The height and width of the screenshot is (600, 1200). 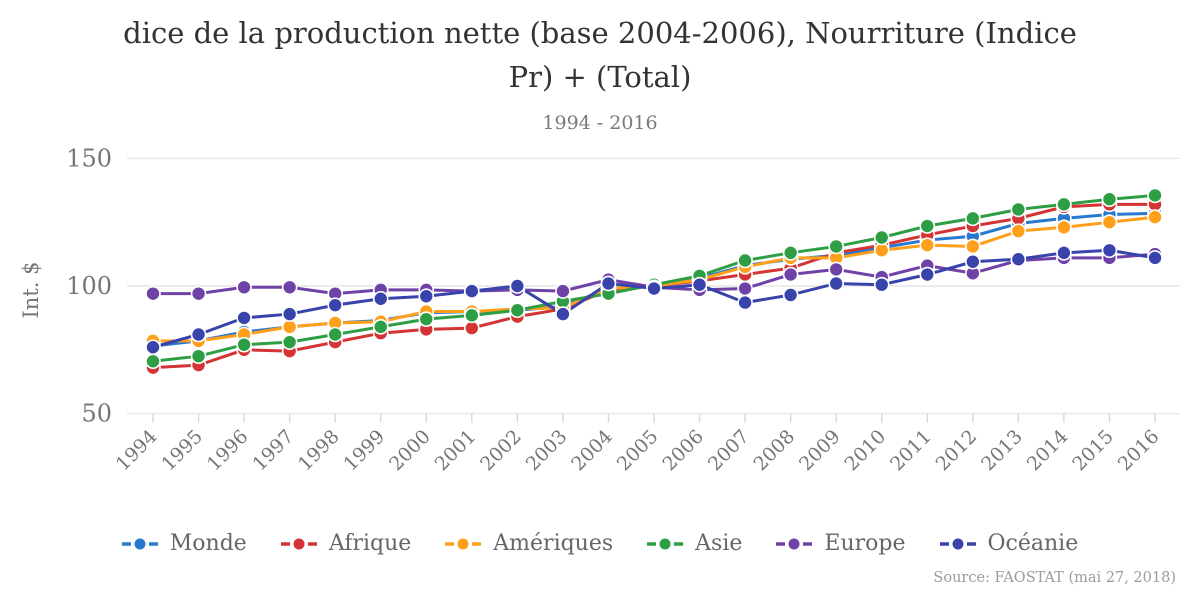 I want to click on data-point-Océanie-1994: Océanie 1994: 76, so click(x=153, y=347).